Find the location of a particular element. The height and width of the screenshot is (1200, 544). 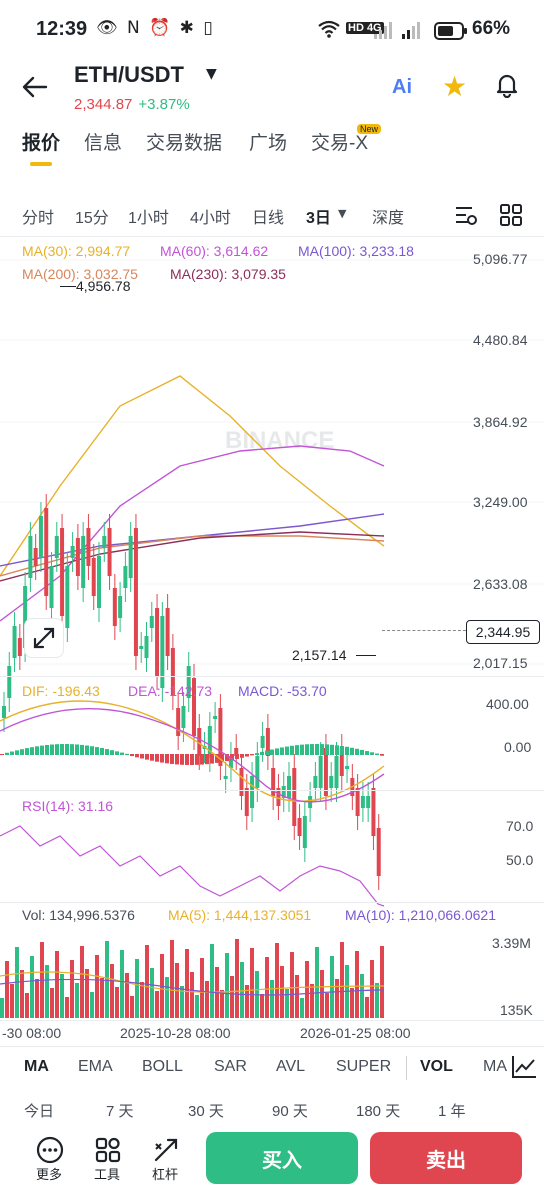

macd-dea-label: DEA: -142.73 is located at coordinates (170, 691).